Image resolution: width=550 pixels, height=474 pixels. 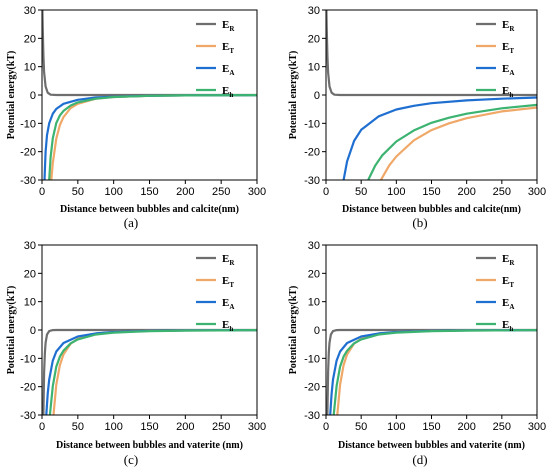 I want to click on x-axis-title: Distance between bubbles and calcite(nm), so click(x=431, y=209).